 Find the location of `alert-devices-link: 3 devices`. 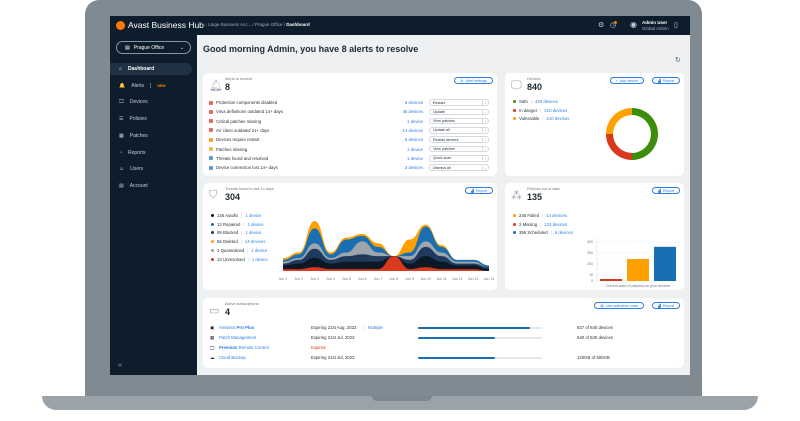

alert-devices-link: 3 devices is located at coordinates (413, 168).